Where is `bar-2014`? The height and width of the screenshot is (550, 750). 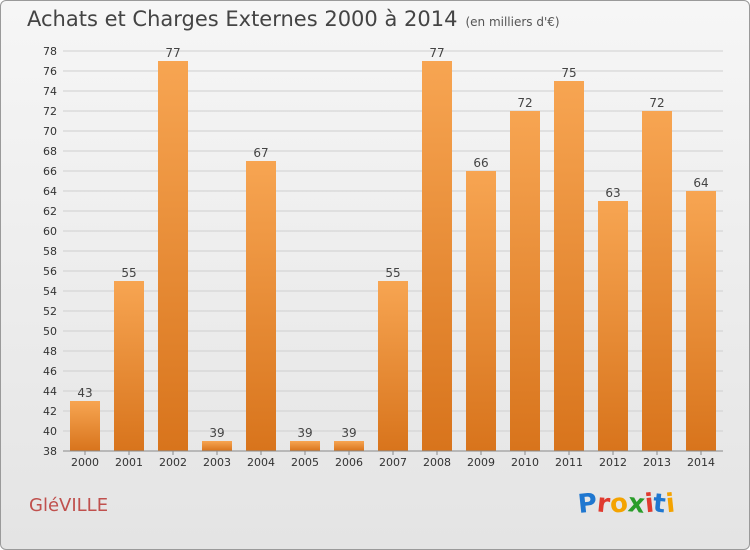 bar-2014 is located at coordinates (701, 321).